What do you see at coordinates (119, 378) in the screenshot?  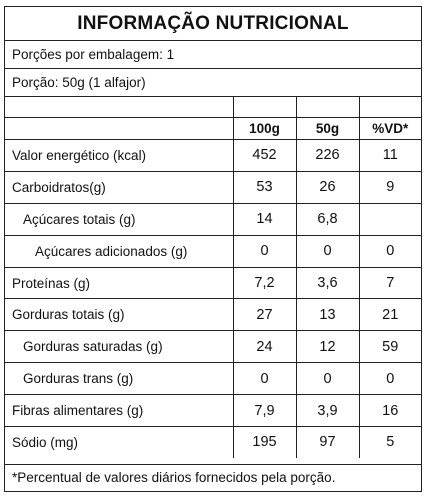 I see `nutrient-label: Gorduras trans (g)` at bounding box center [119, 378].